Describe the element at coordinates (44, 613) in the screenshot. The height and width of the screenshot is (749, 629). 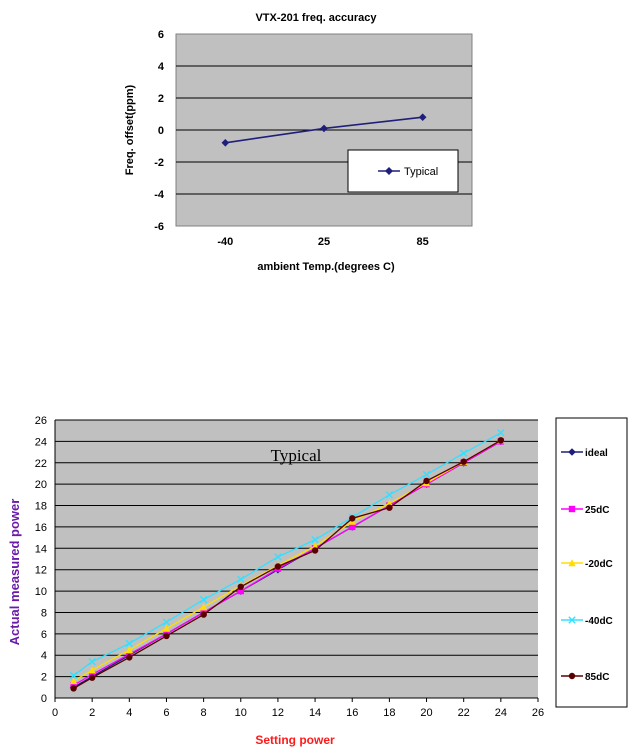
I see `chart2-y-tick-label: 8` at that location.